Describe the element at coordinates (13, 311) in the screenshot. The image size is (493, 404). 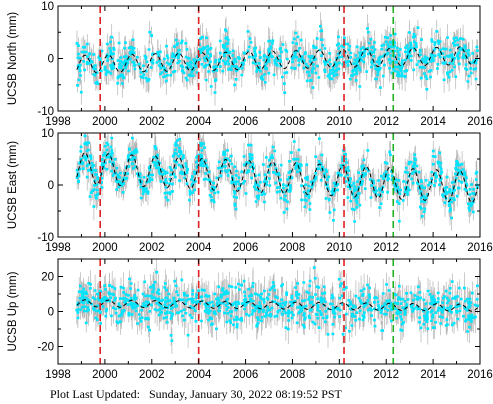
I see `y-axis-label: UCSB Up (mm)` at that location.